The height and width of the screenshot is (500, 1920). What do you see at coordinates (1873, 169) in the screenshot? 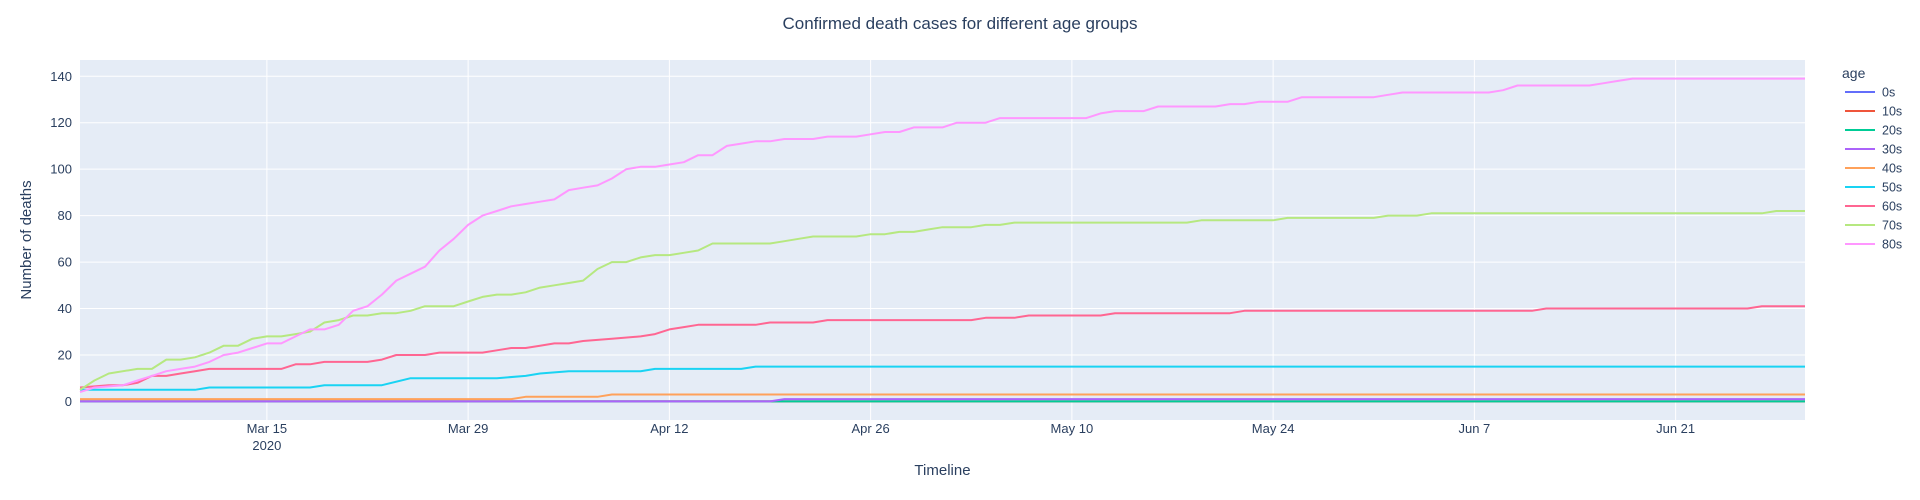
I see `legend-item-40s: 40s` at bounding box center [1873, 169].